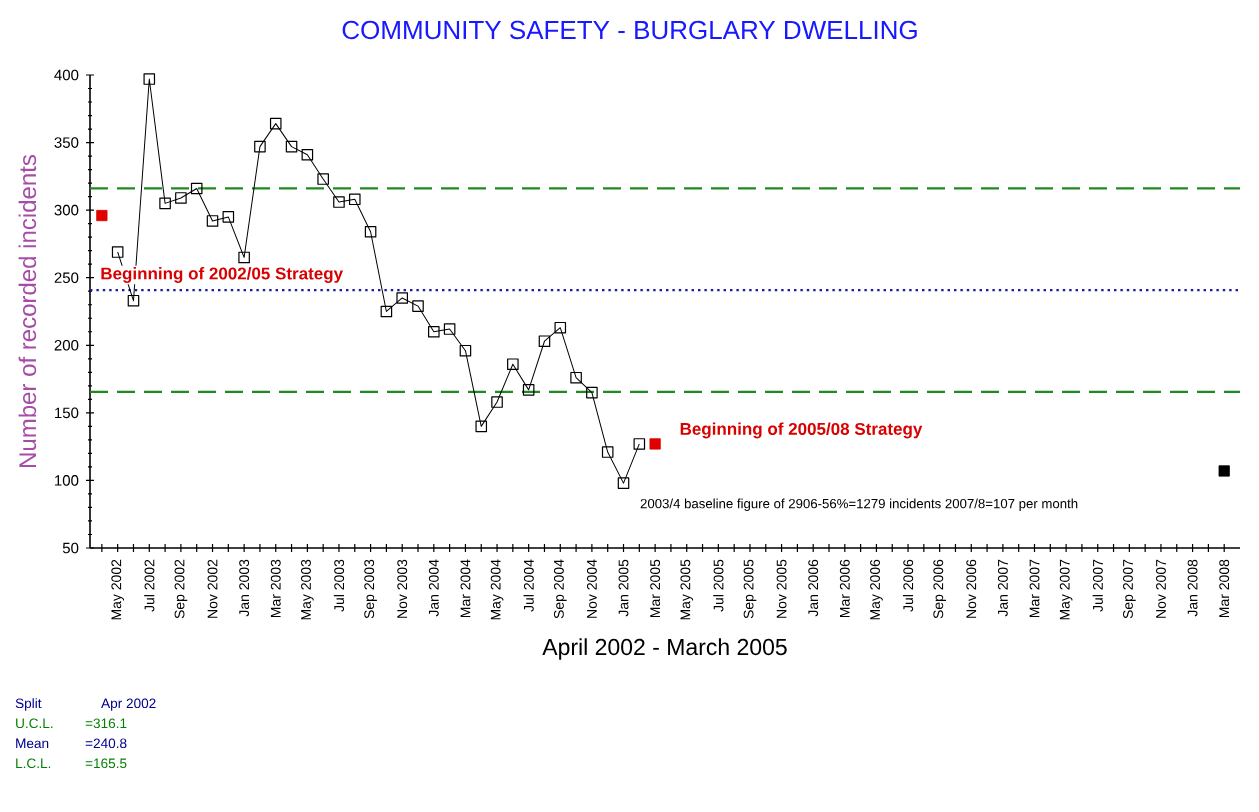  What do you see at coordinates (687, 589) in the screenshot?
I see `x-tick-label: May 2005` at bounding box center [687, 589].